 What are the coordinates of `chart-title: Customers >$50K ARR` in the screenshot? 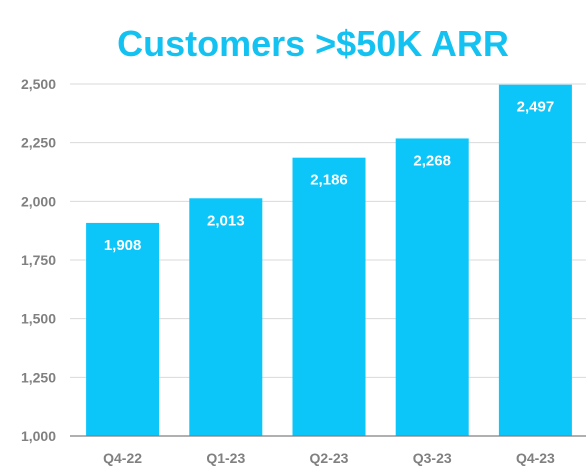 It's located at (313, 43).